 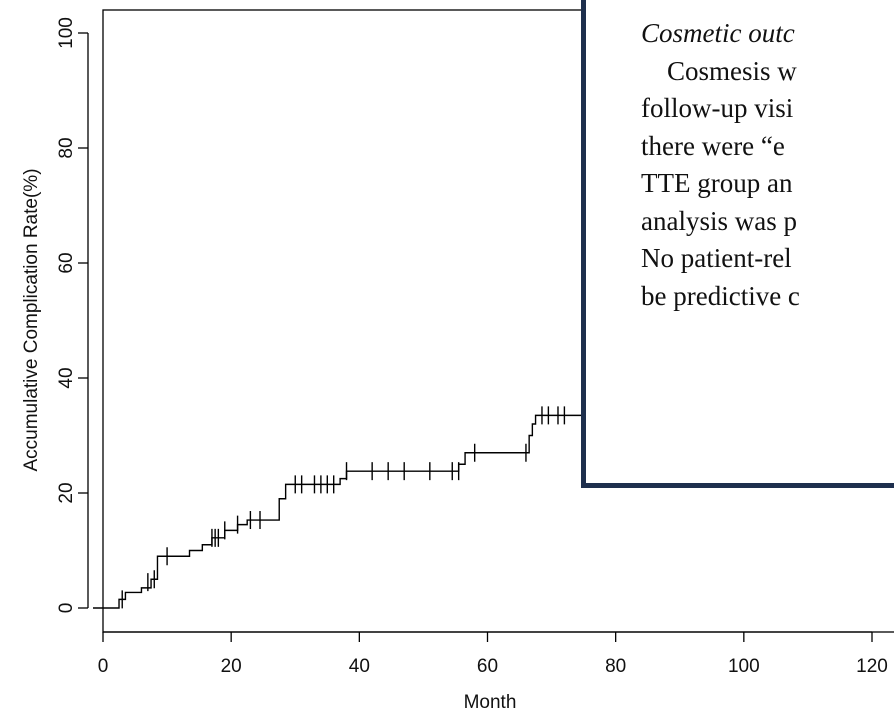 What do you see at coordinates (717, 183) in the screenshot?
I see `text-line: TTE group an` at bounding box center [717, 183].